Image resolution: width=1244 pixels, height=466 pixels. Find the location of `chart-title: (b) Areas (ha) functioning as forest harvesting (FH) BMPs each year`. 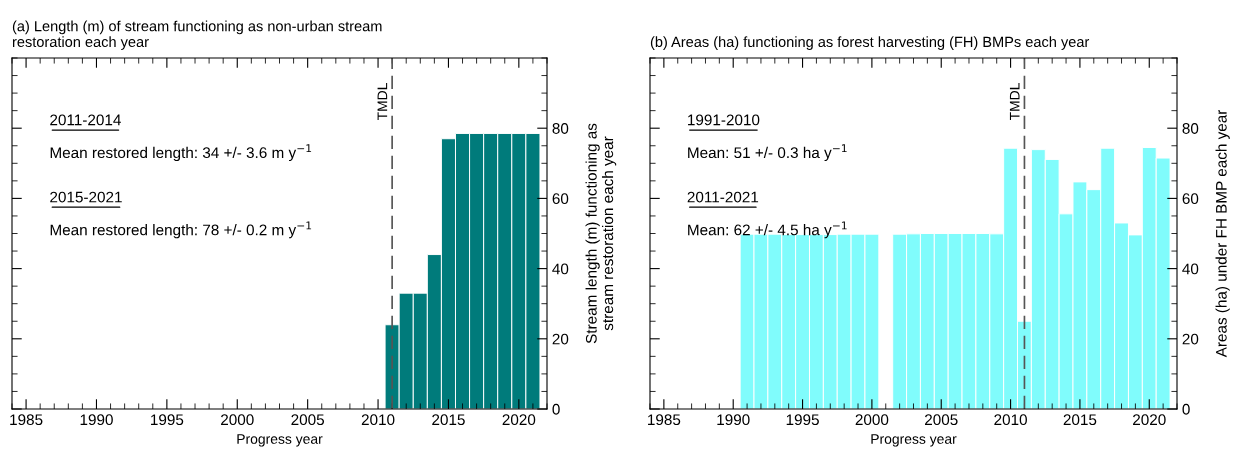

chart-title: (b) Areas (ha) functioning as forest harvesting (FH) BMPs each year is located at coordinates (870, 43).